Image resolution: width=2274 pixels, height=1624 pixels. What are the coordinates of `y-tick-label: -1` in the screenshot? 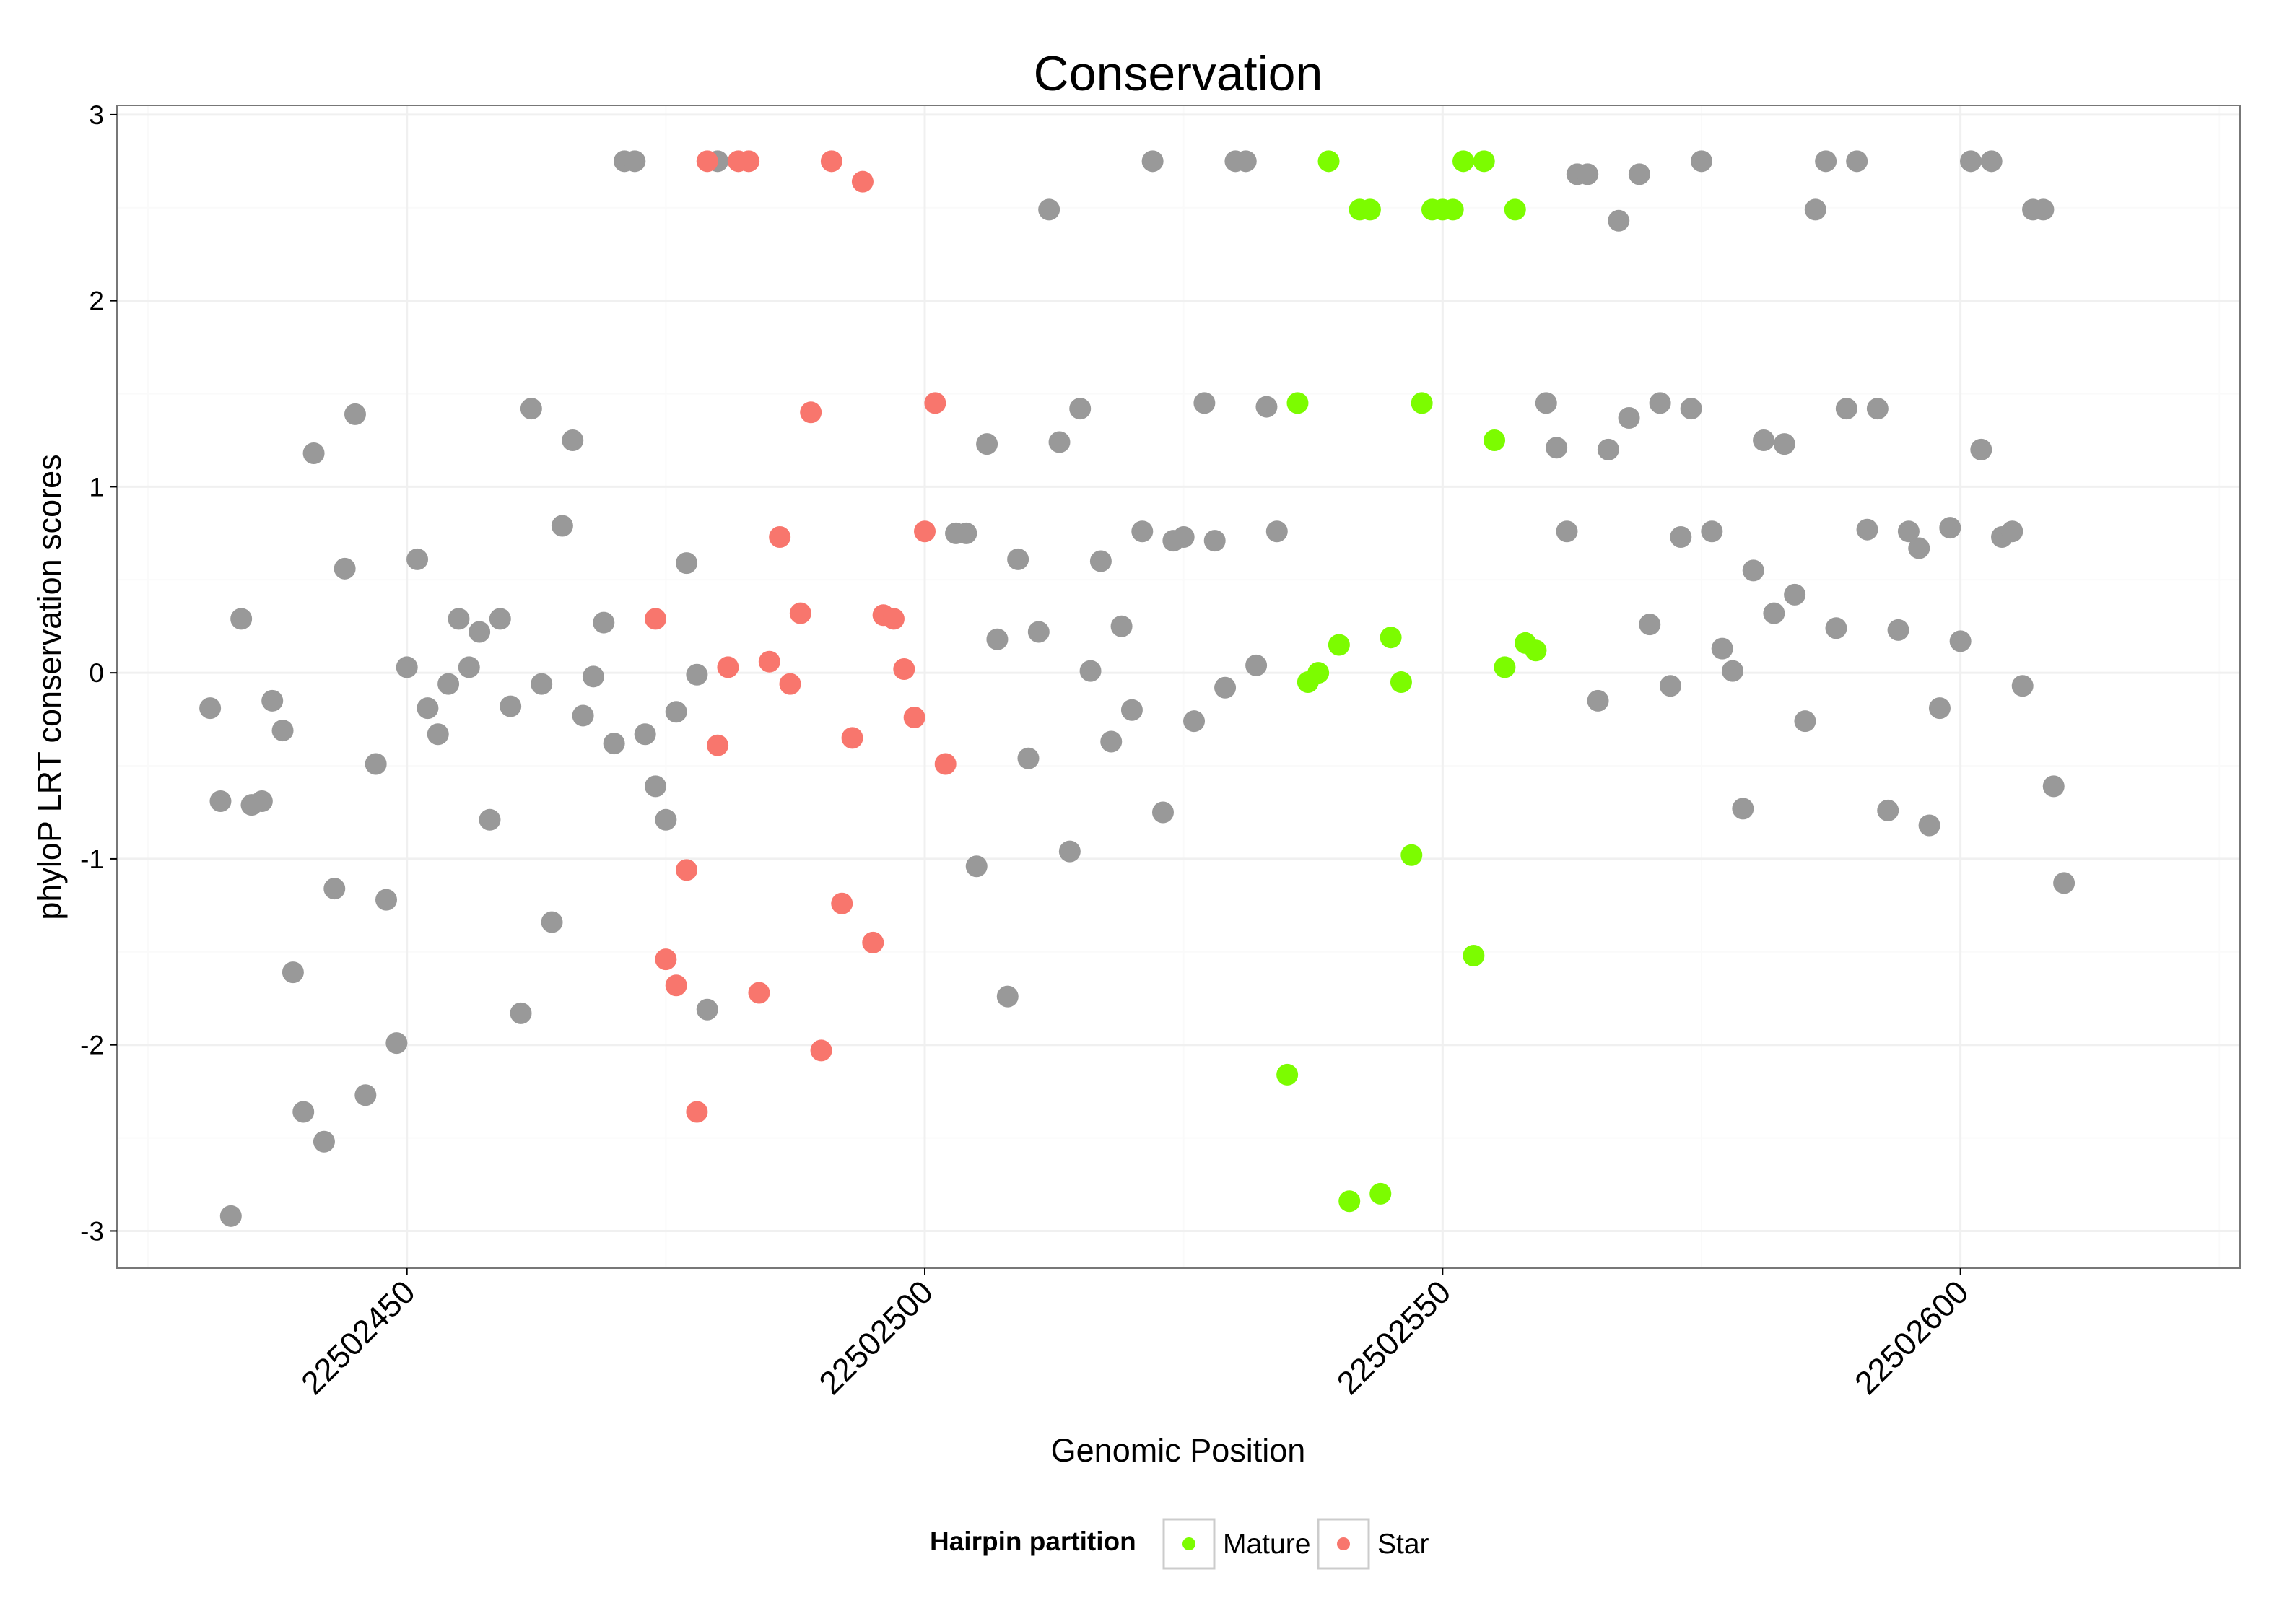 It's located at (92, 859).